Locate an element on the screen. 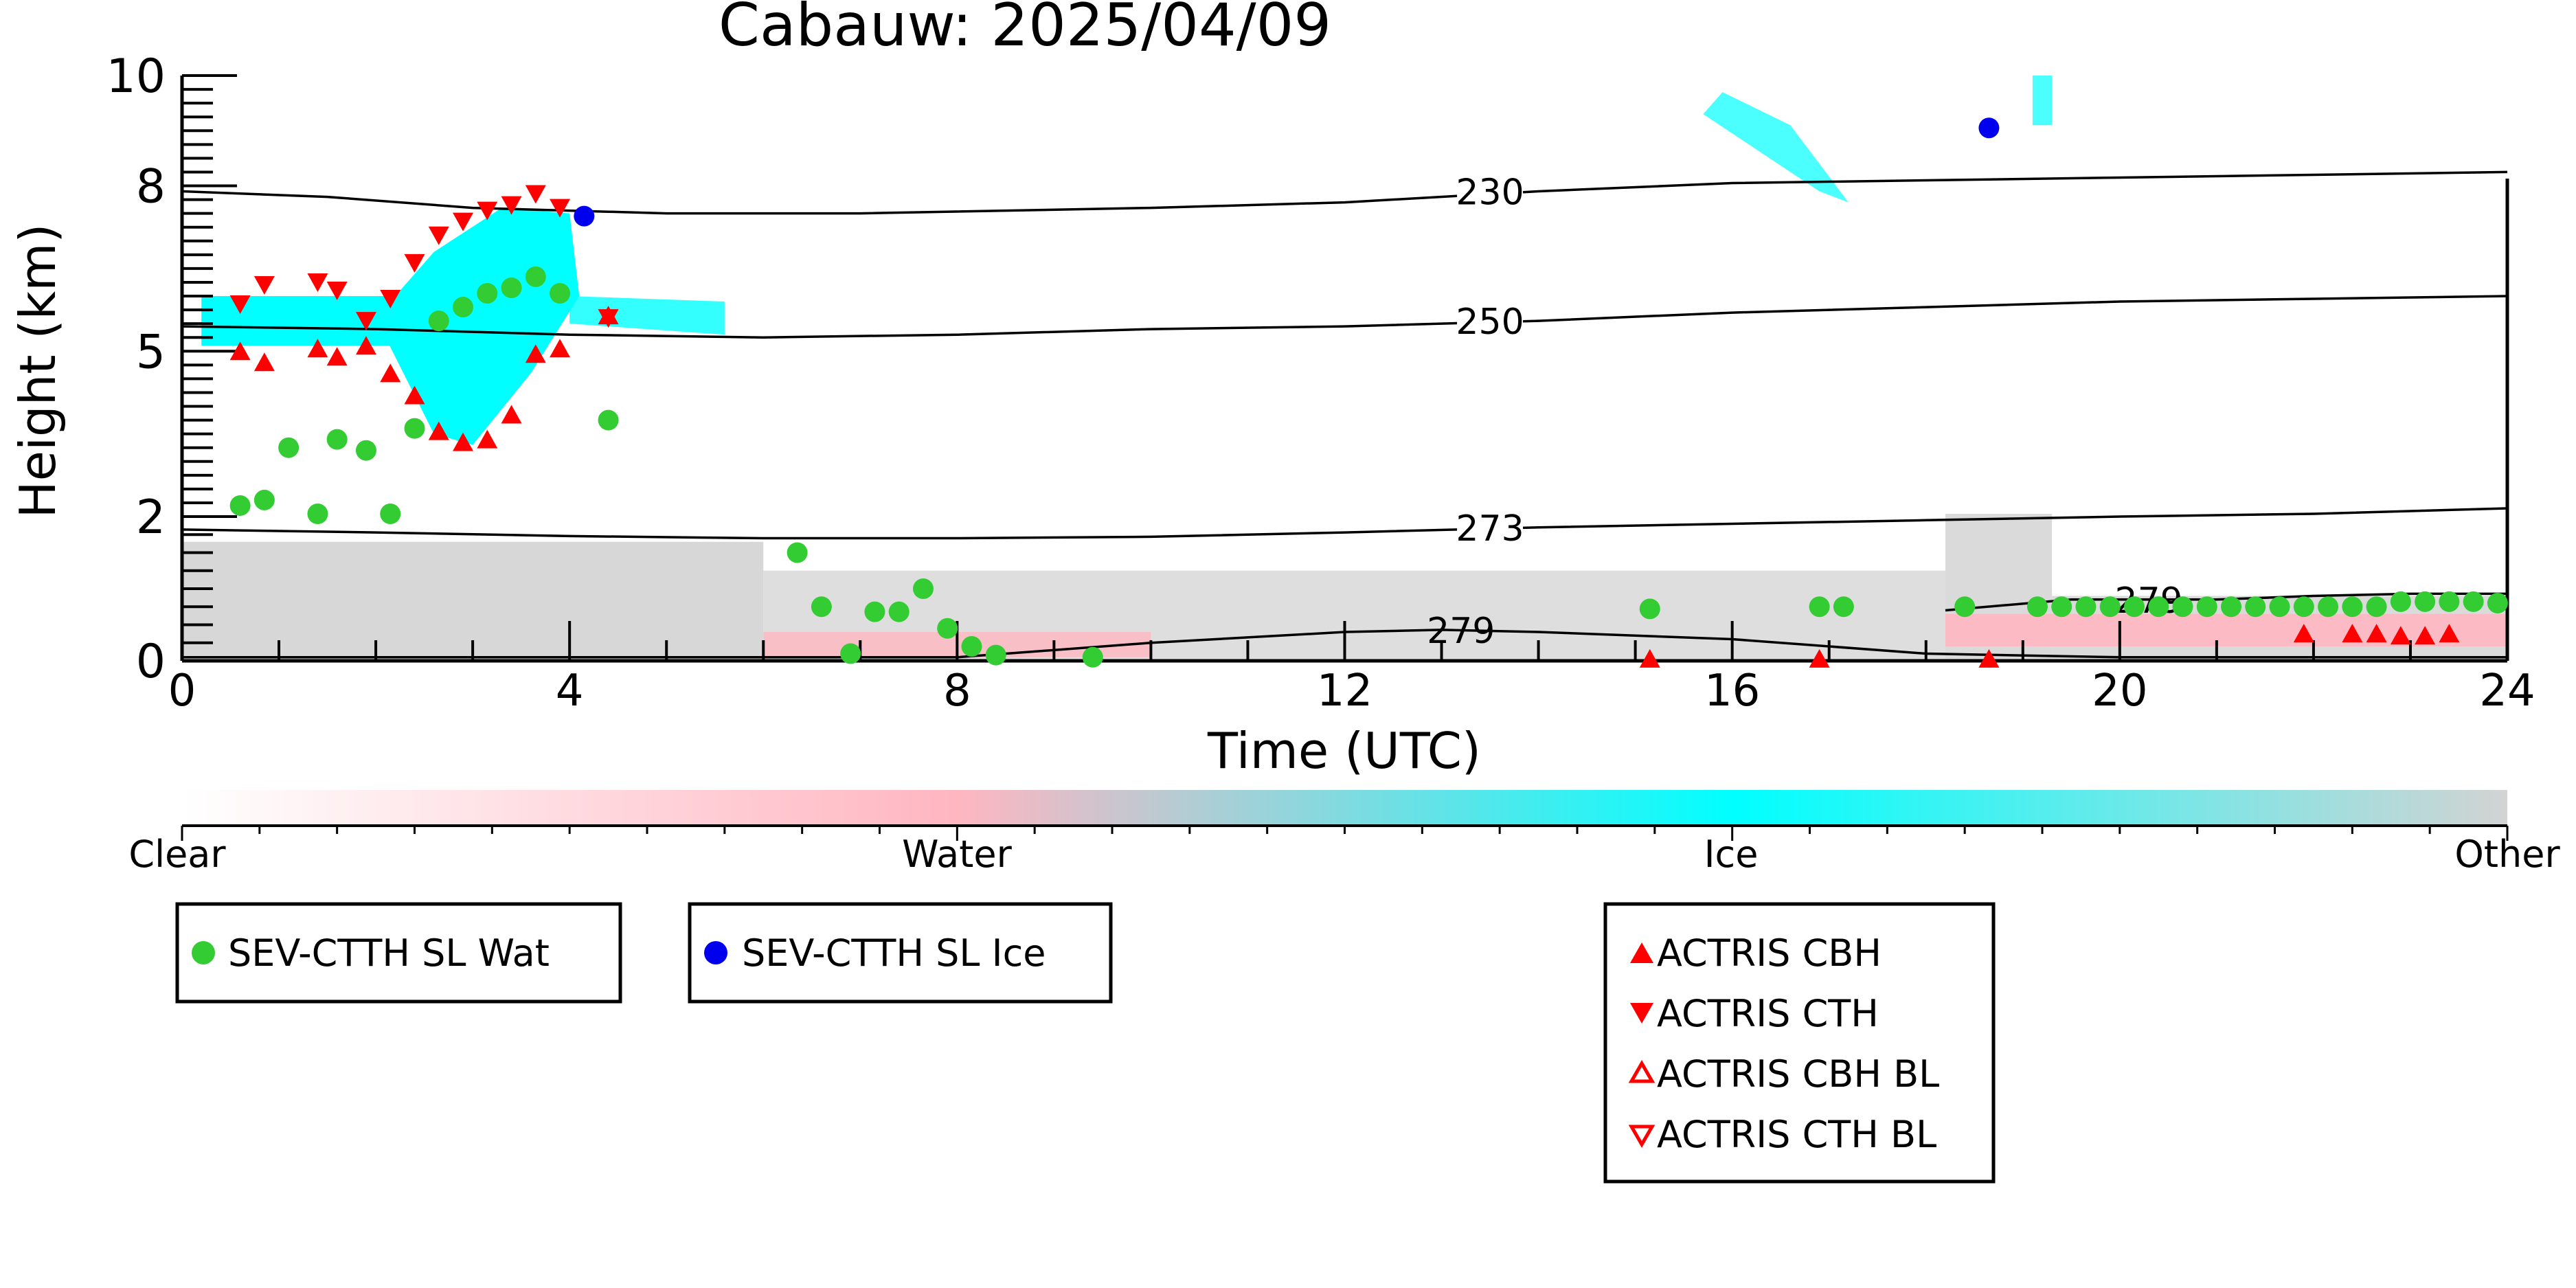 The width and height of the screenshot is (2576, 1288). legend-marker-cth-bl is located at coordinates (1642, 1137).